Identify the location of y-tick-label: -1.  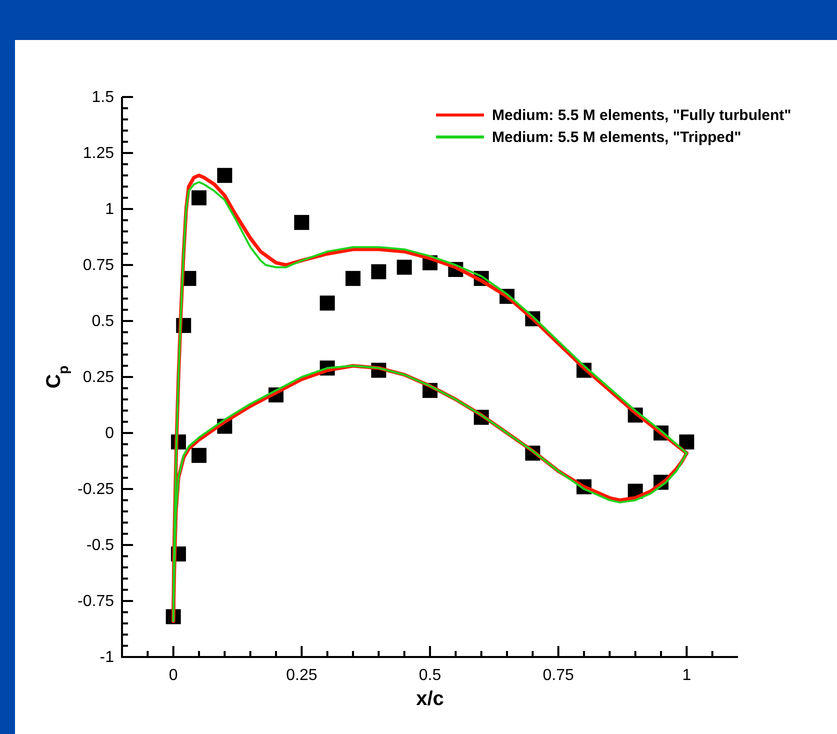
(107, 657).